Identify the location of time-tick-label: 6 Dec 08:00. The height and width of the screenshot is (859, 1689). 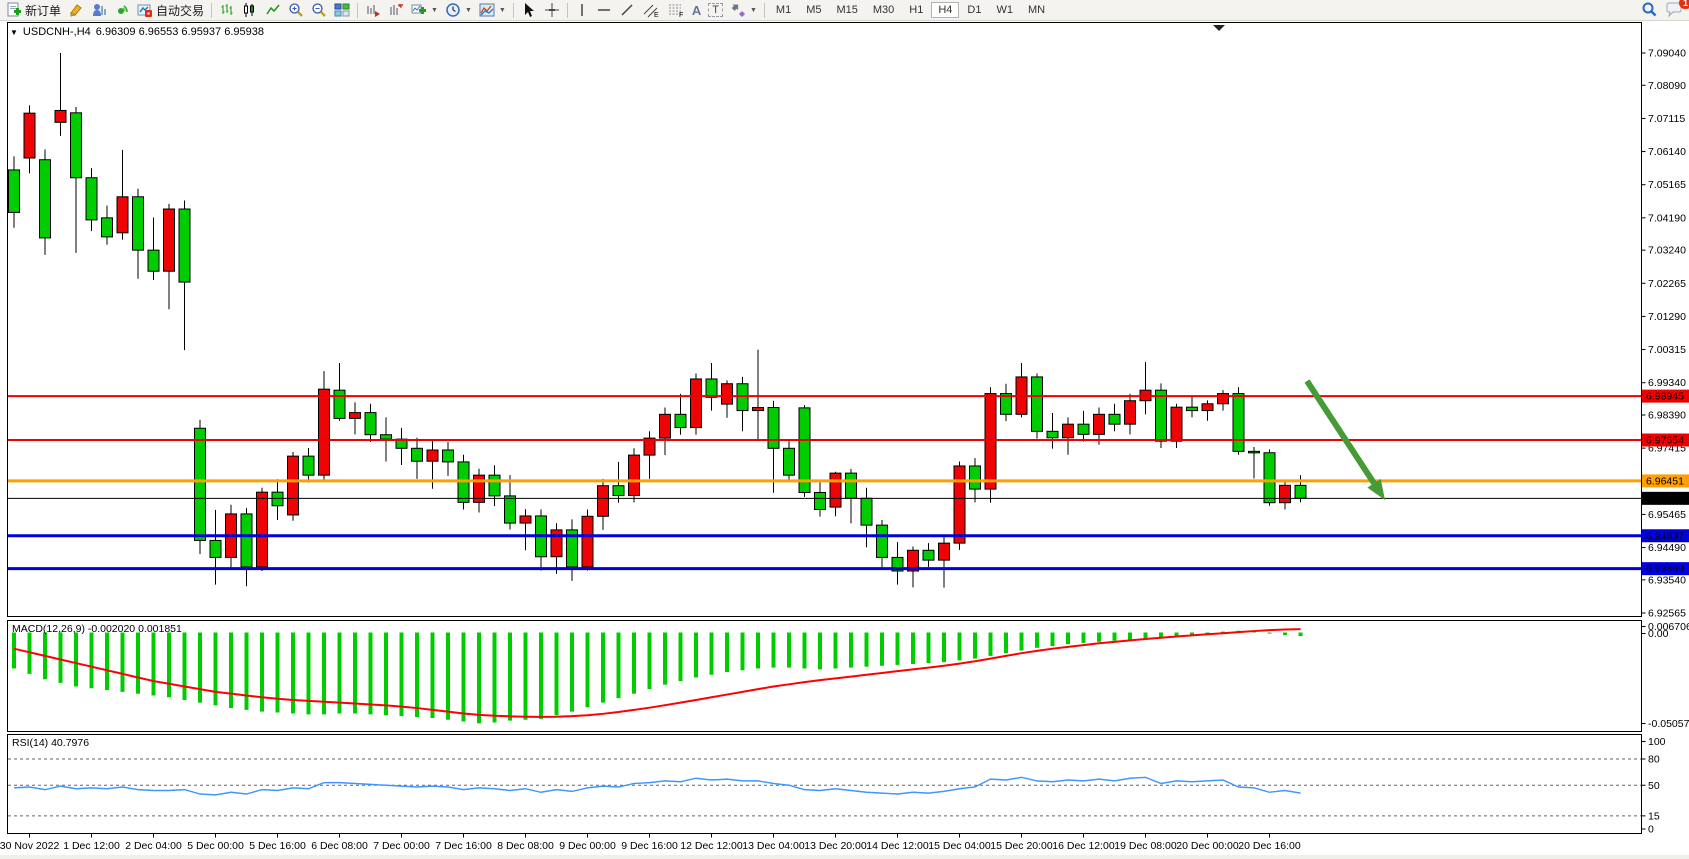
(339, 846).